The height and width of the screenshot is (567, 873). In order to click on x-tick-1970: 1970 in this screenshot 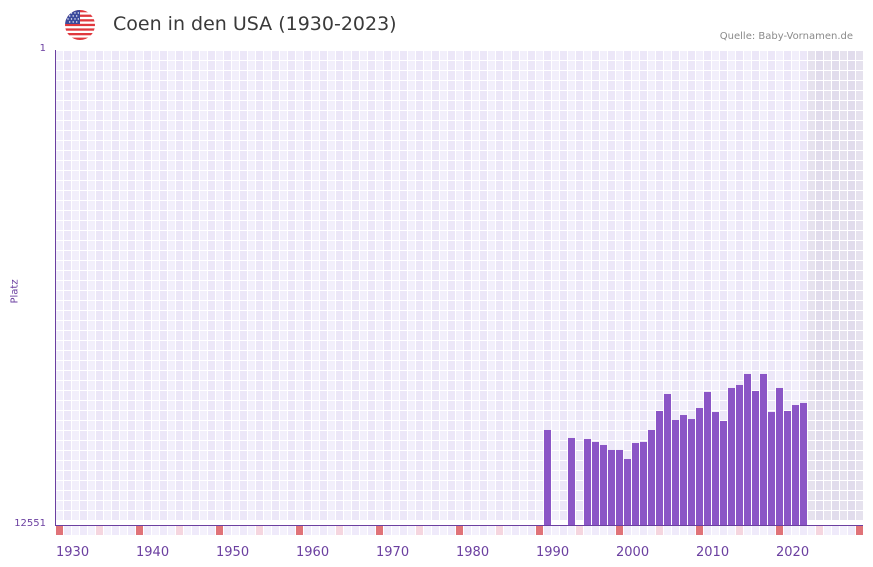, I will do `click(392, 552)`.